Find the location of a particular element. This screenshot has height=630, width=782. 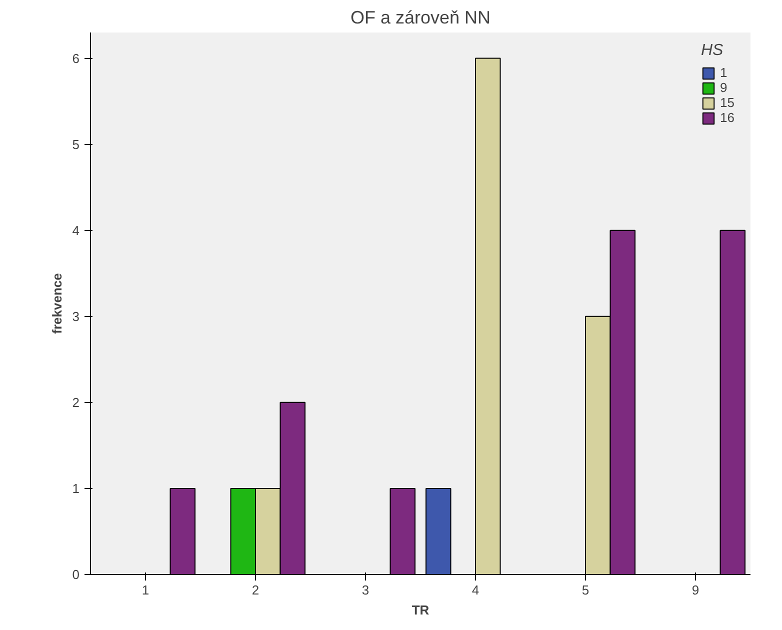

y-axis-title: frekvence is located at coordinates (56, 303).